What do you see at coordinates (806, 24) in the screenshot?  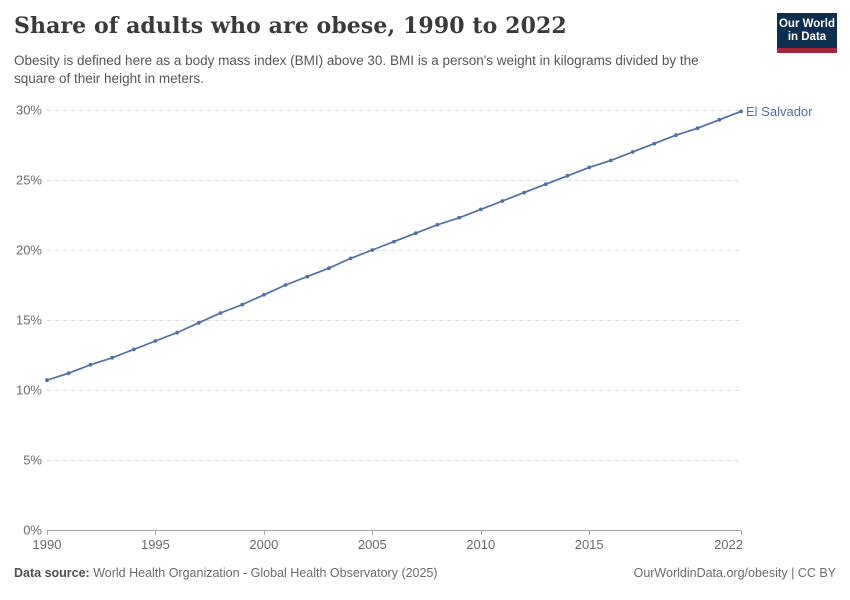 I see `owid-logo-line1: Our World` at bounding box center [806, 24].